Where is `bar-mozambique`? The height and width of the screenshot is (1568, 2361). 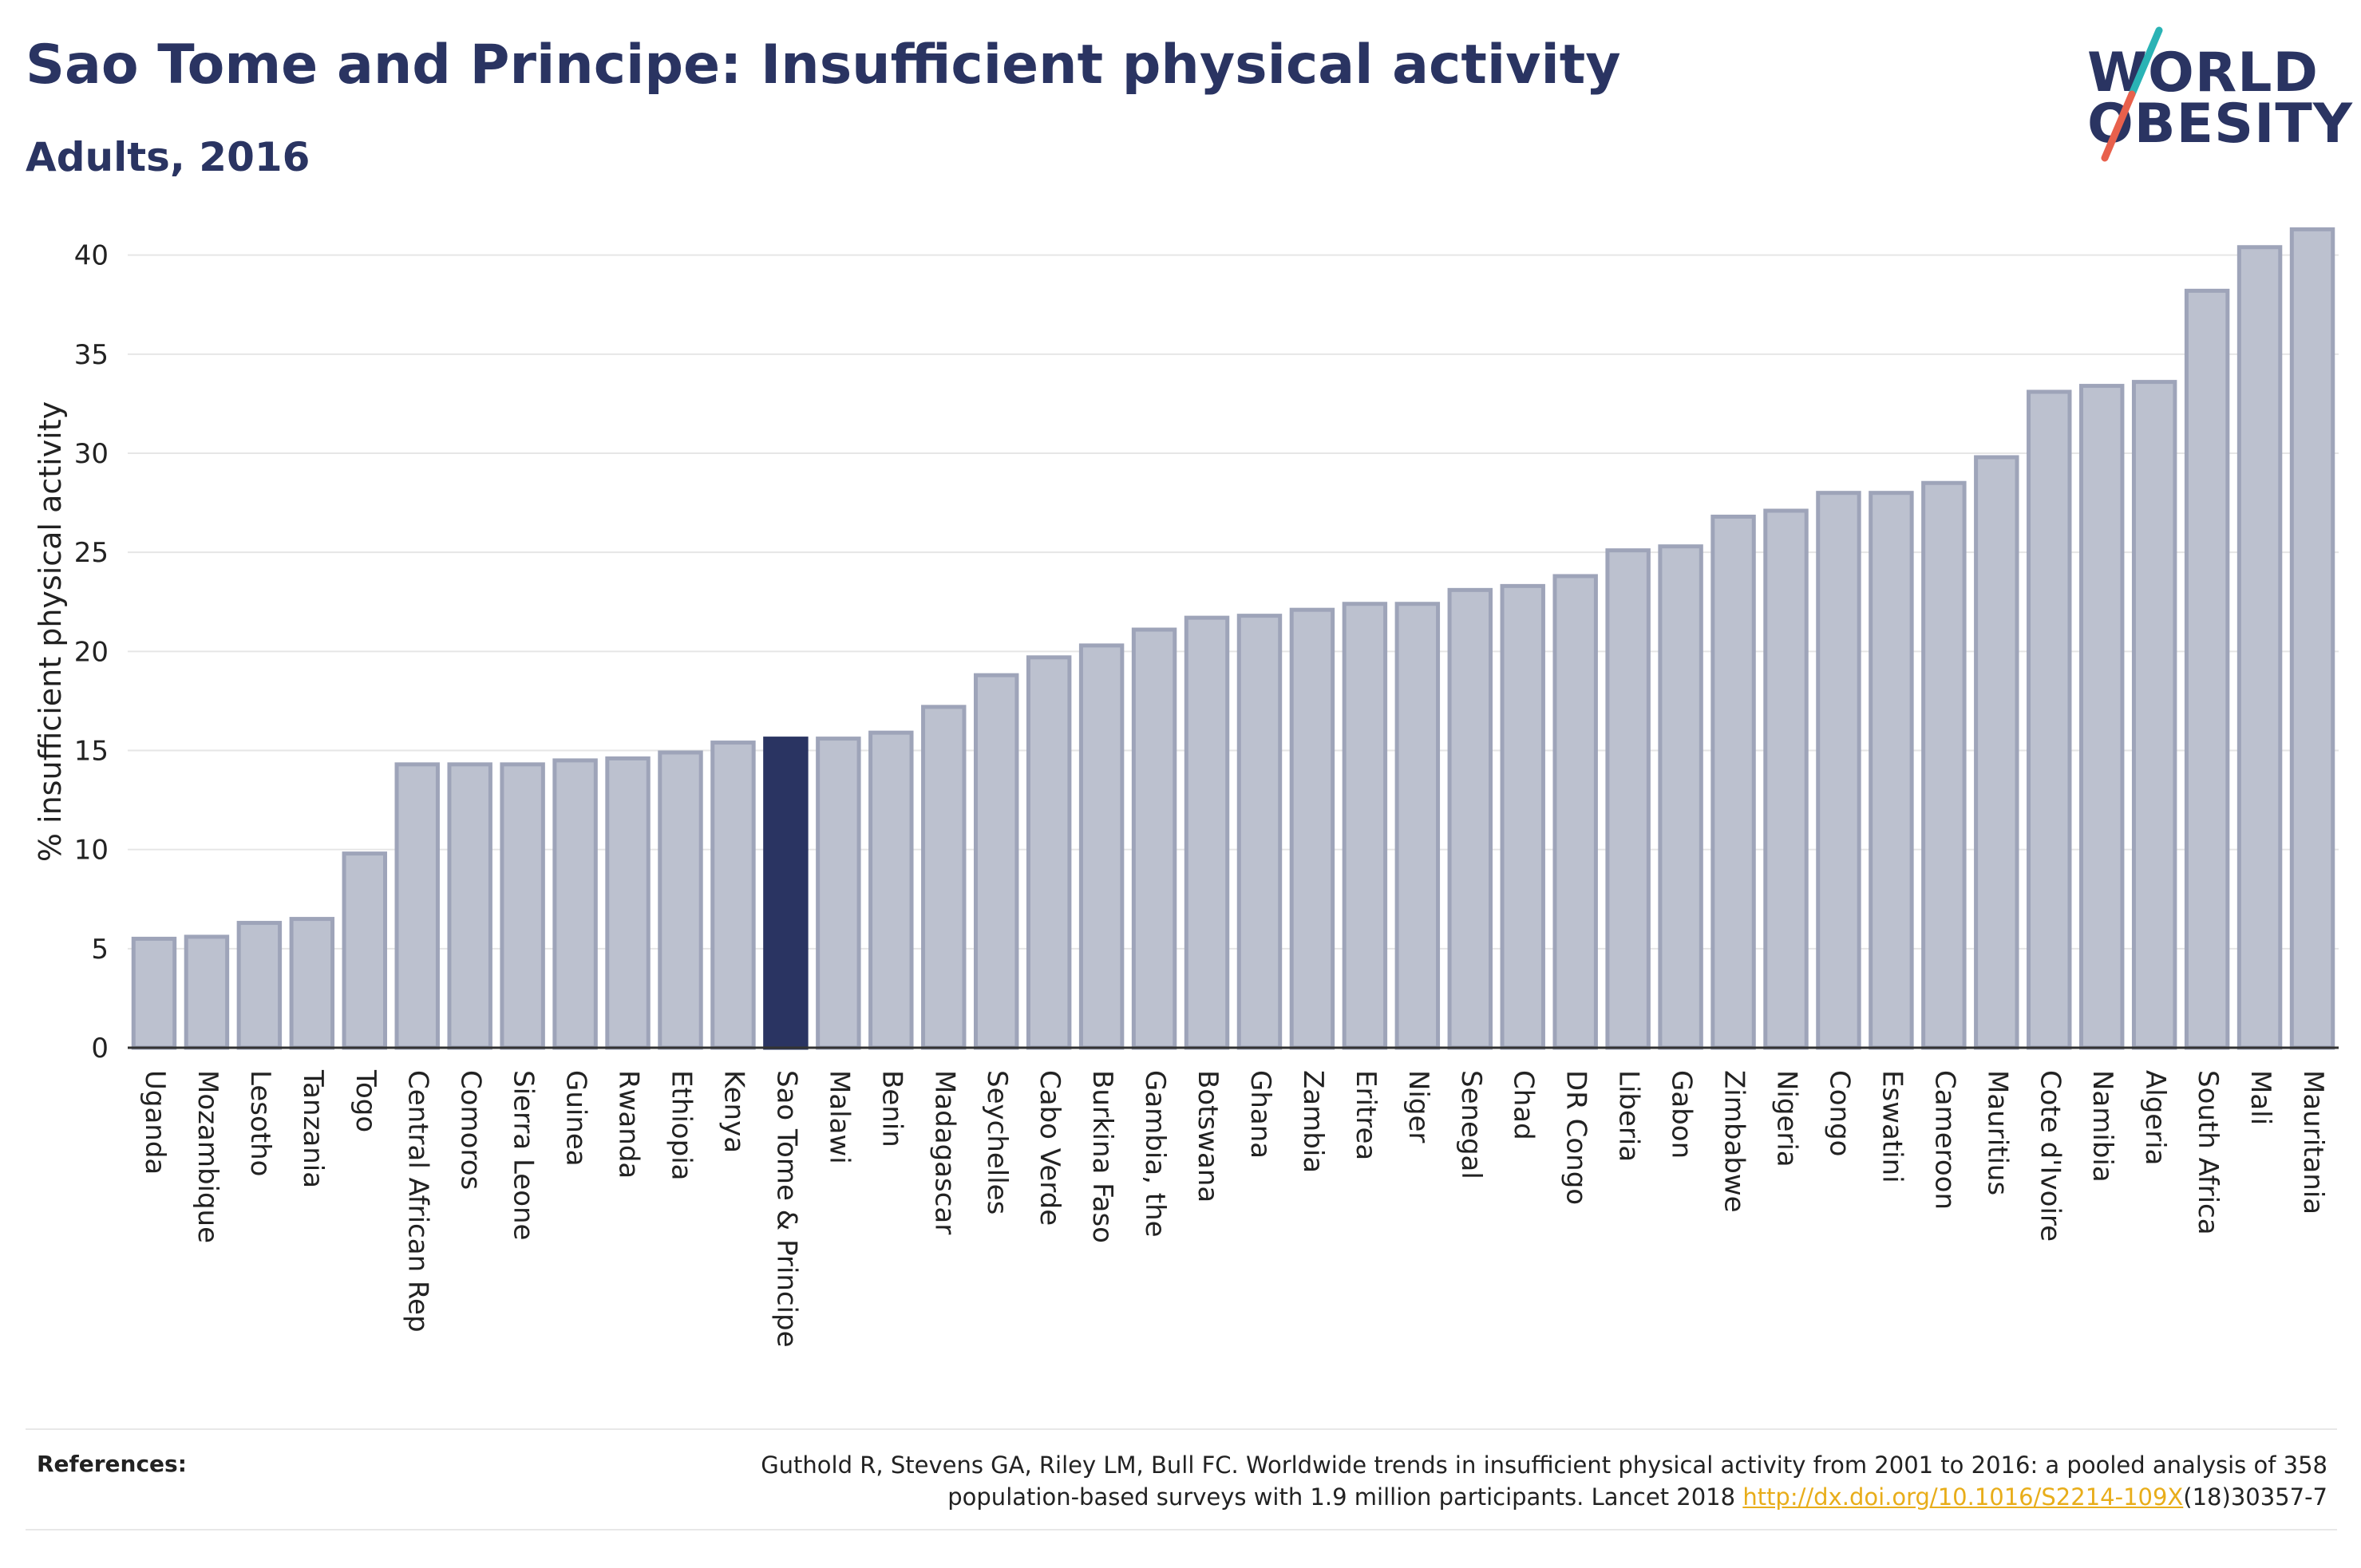
bar-mozambique is located at coordinates (207, 992).